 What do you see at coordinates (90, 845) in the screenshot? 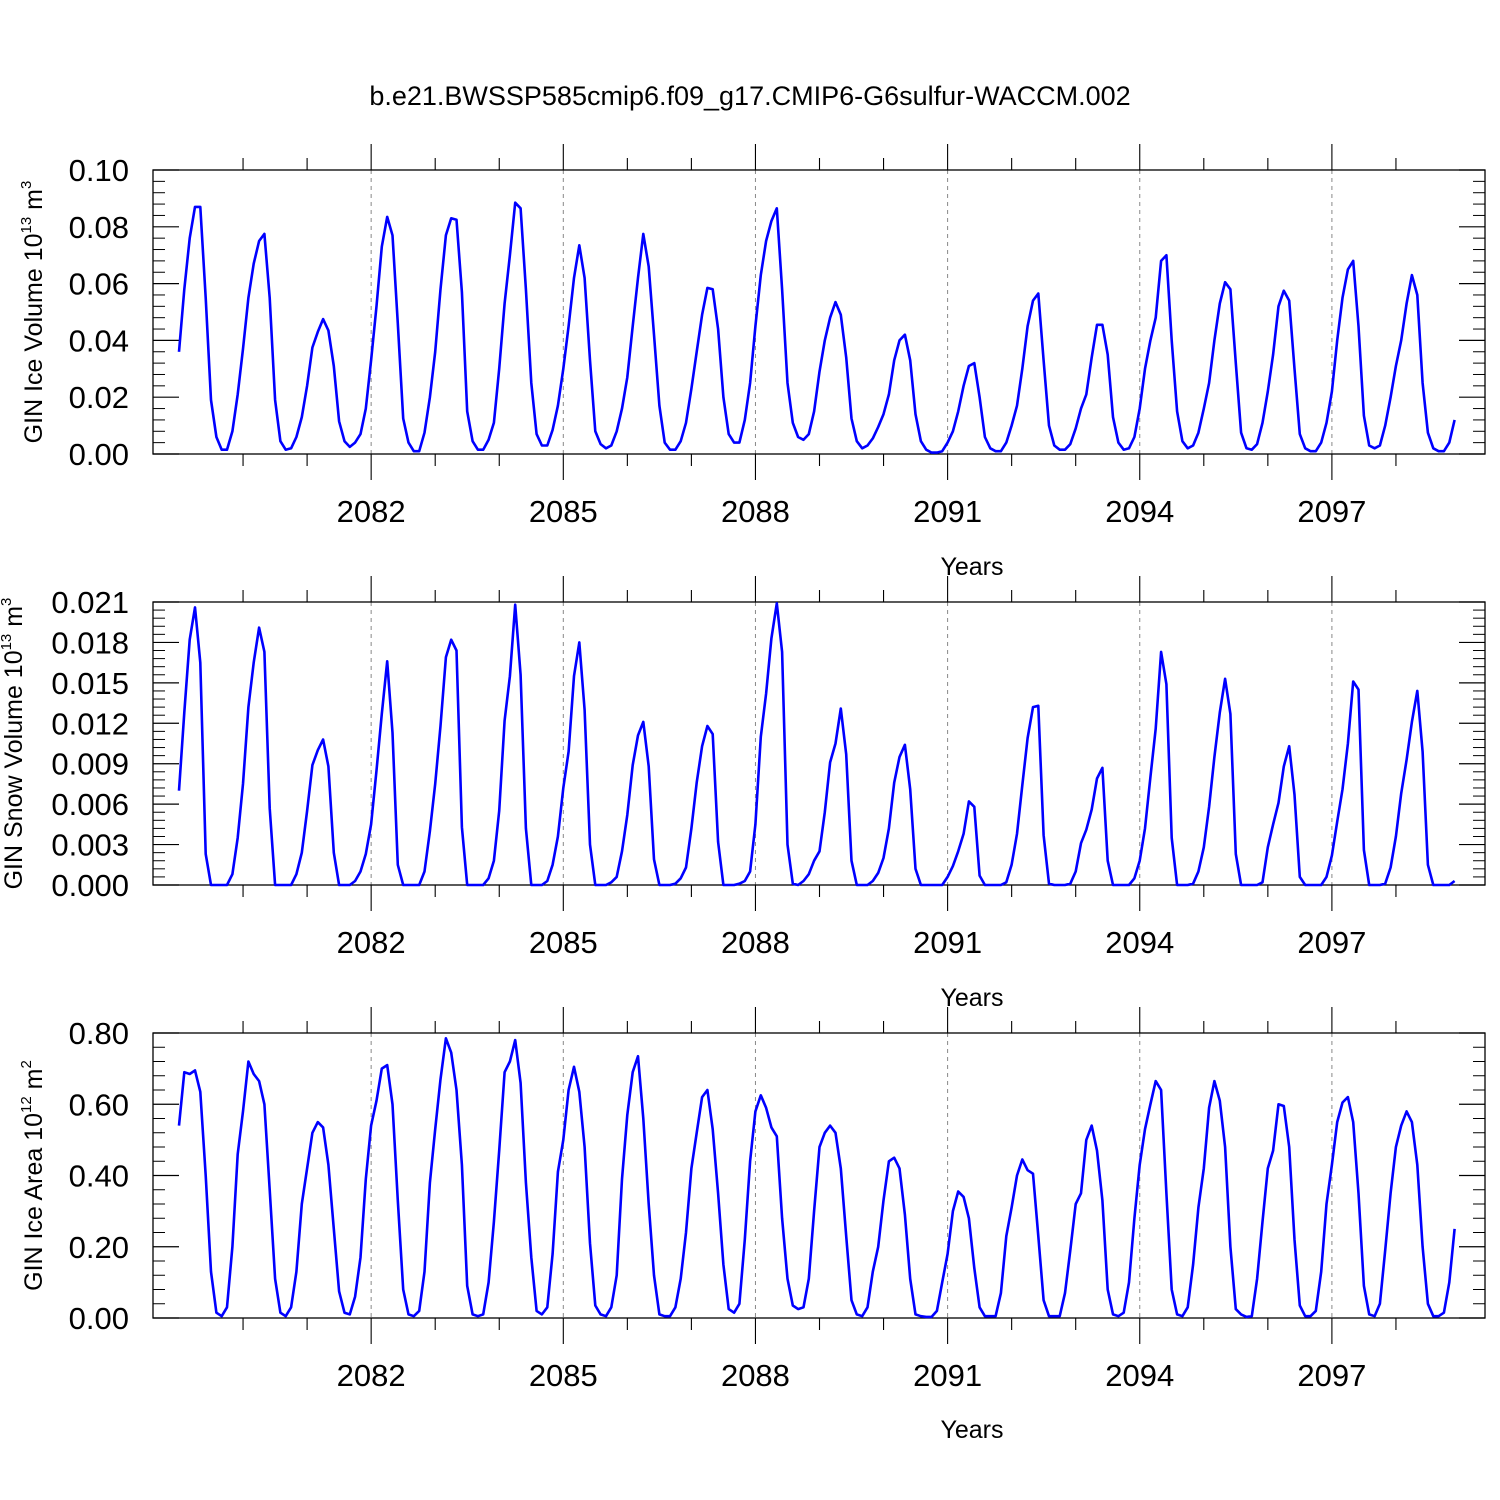
I see `y-tick-label: 0.003` at bounding box center [90, 845].